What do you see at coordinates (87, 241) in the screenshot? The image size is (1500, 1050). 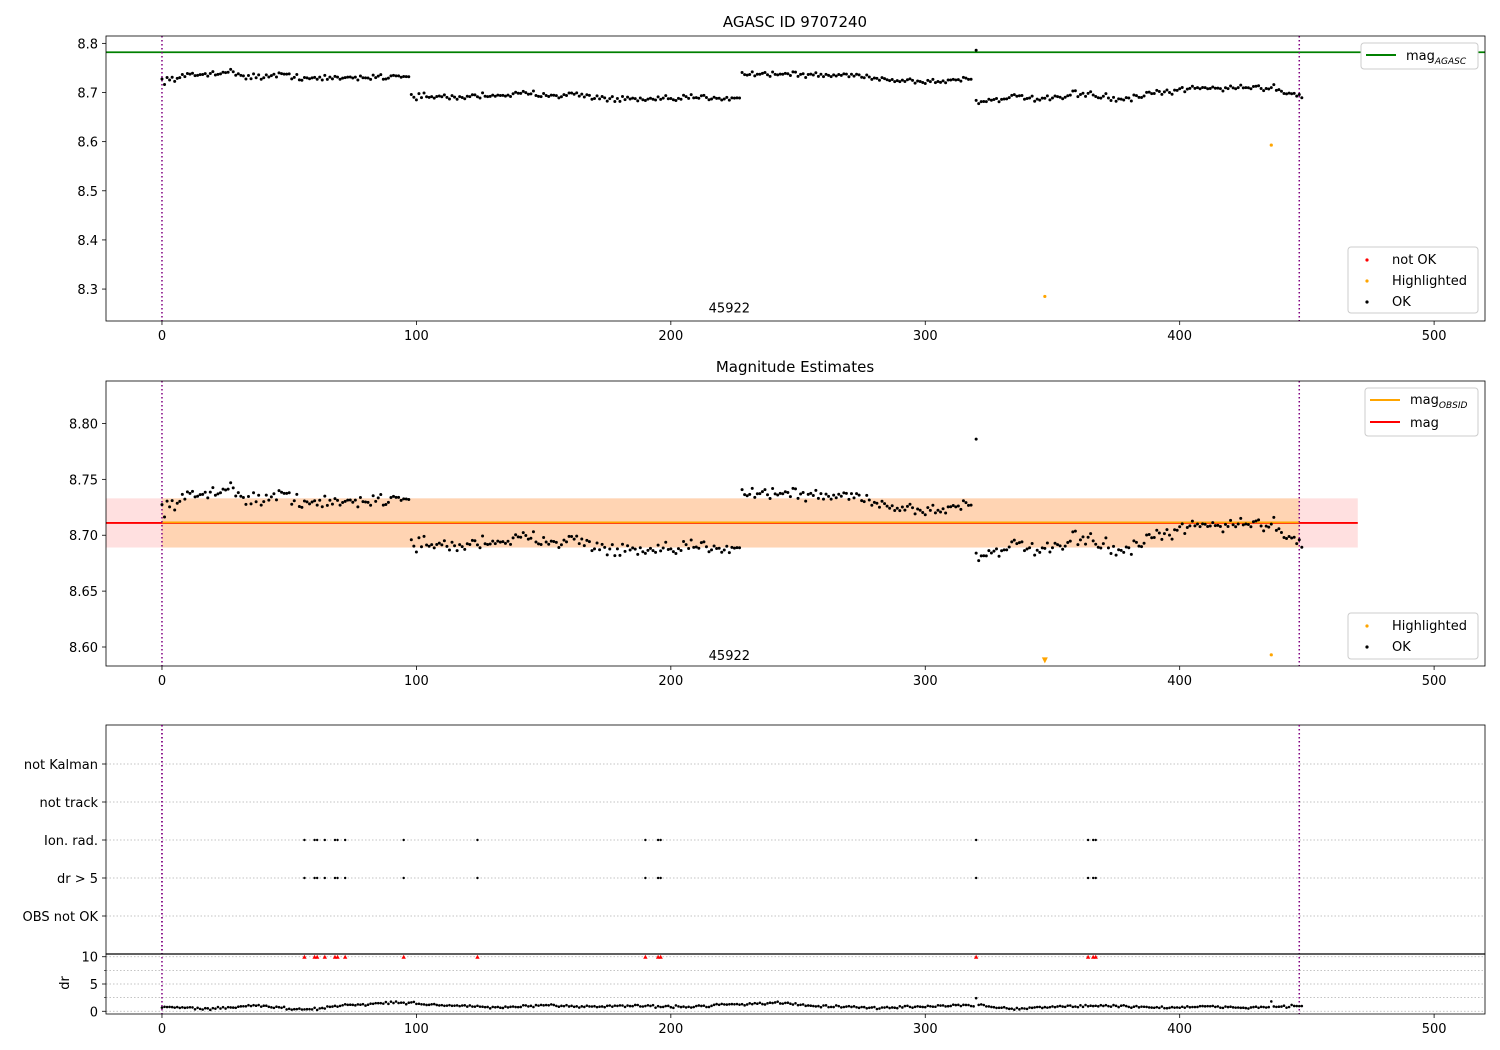 I see `agasc-y-tick-label: 8.4` at bounding box center [87, 241].